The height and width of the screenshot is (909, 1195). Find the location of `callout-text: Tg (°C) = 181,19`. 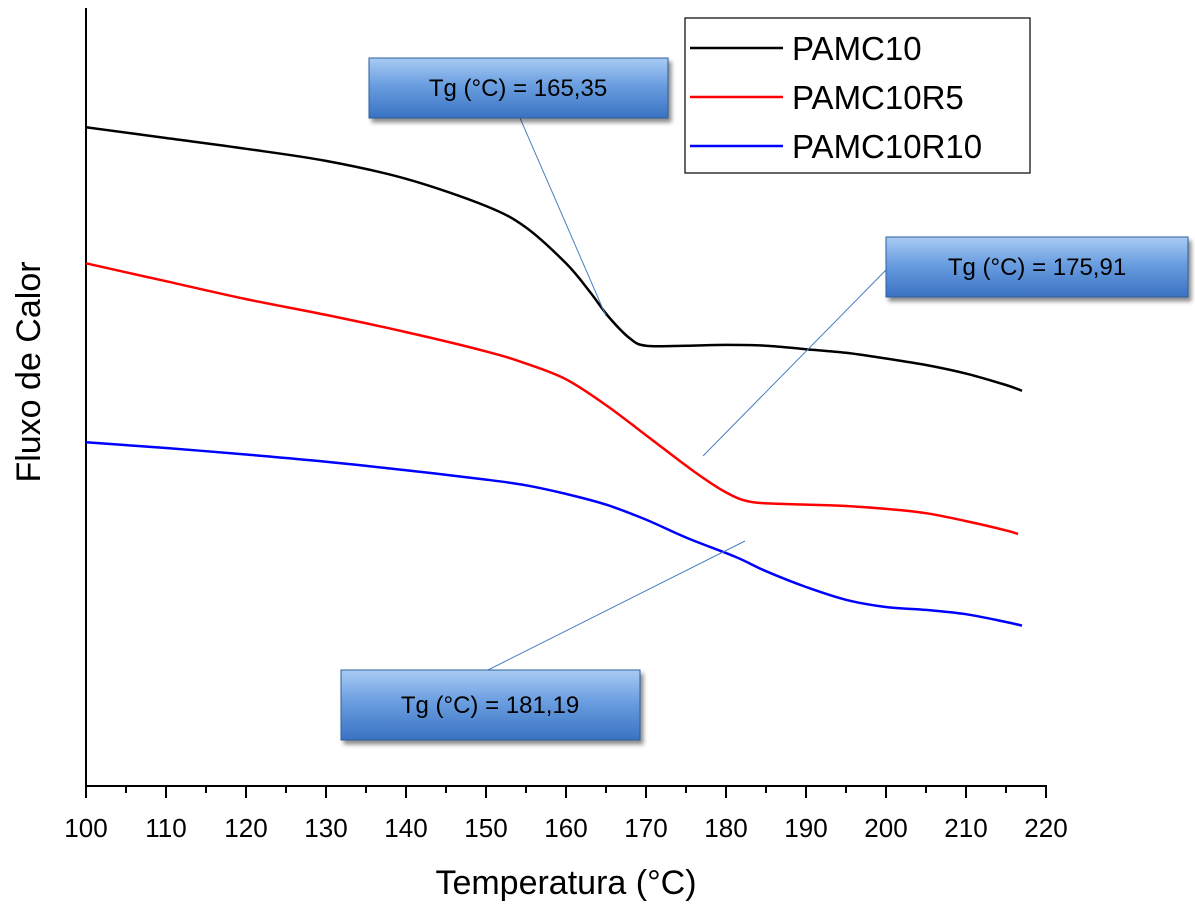

callout-text: Tg (°C) = 181,19 is located at coordinates (490, 705).